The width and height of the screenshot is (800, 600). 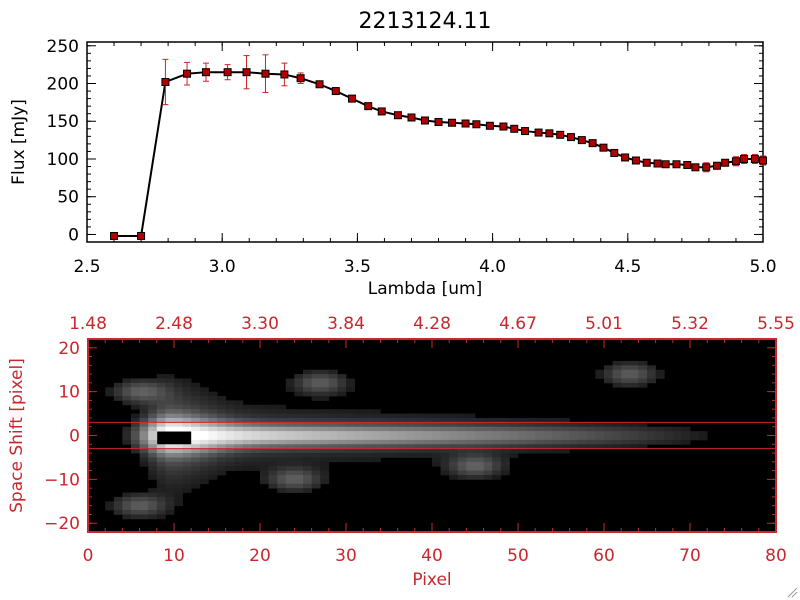 What do you see at coordinates (792, 592) in the screenshot?
I see `resize-grip-icon` at bounding box center [792, 592].